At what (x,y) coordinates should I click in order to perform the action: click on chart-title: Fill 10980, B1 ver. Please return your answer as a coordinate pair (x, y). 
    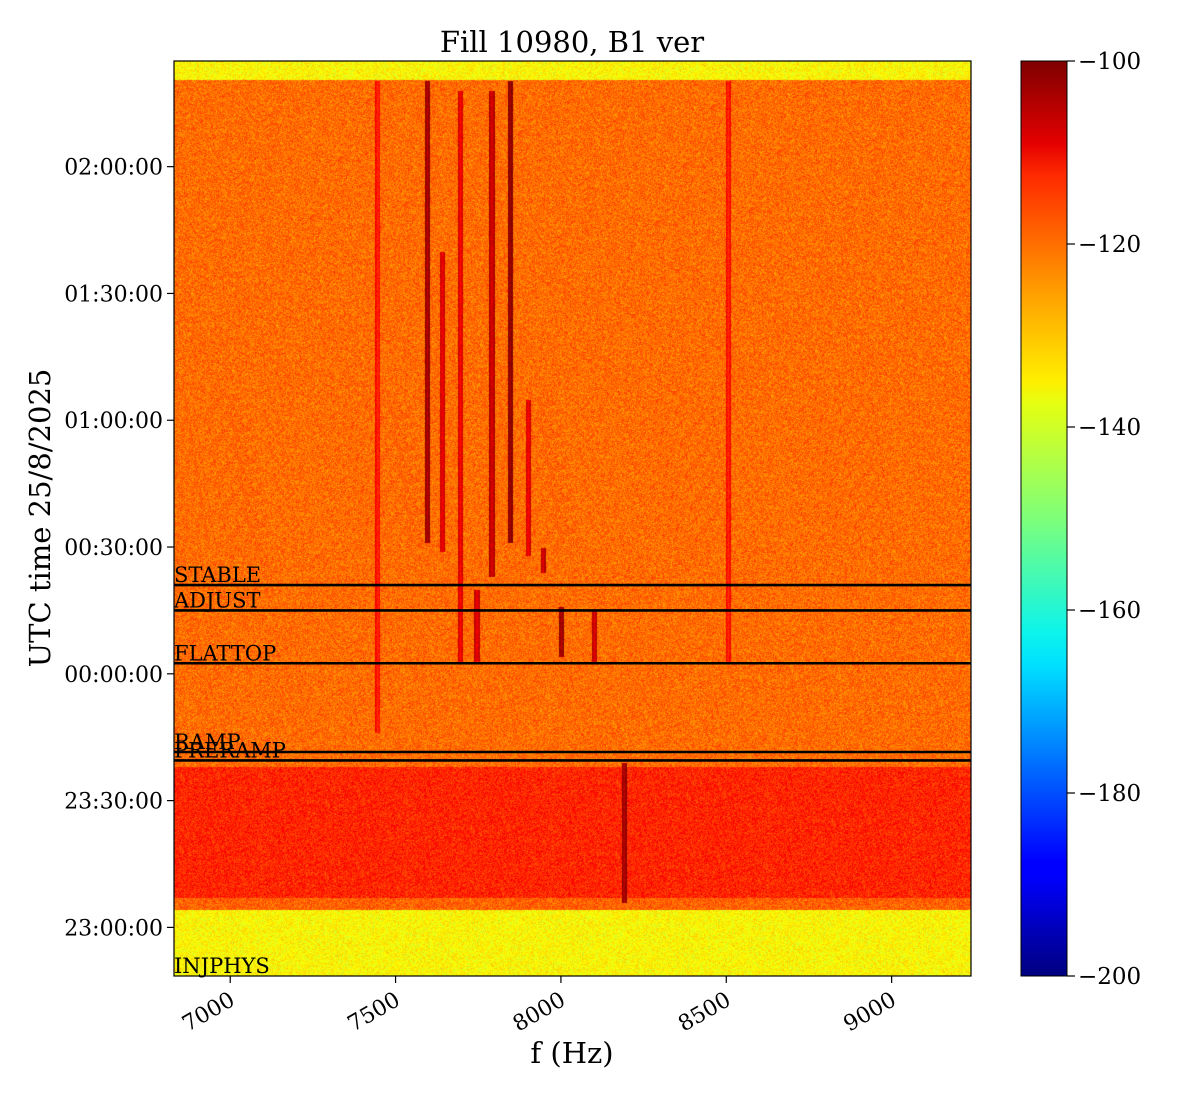
    Looking at the image, I should click on (572, 42).